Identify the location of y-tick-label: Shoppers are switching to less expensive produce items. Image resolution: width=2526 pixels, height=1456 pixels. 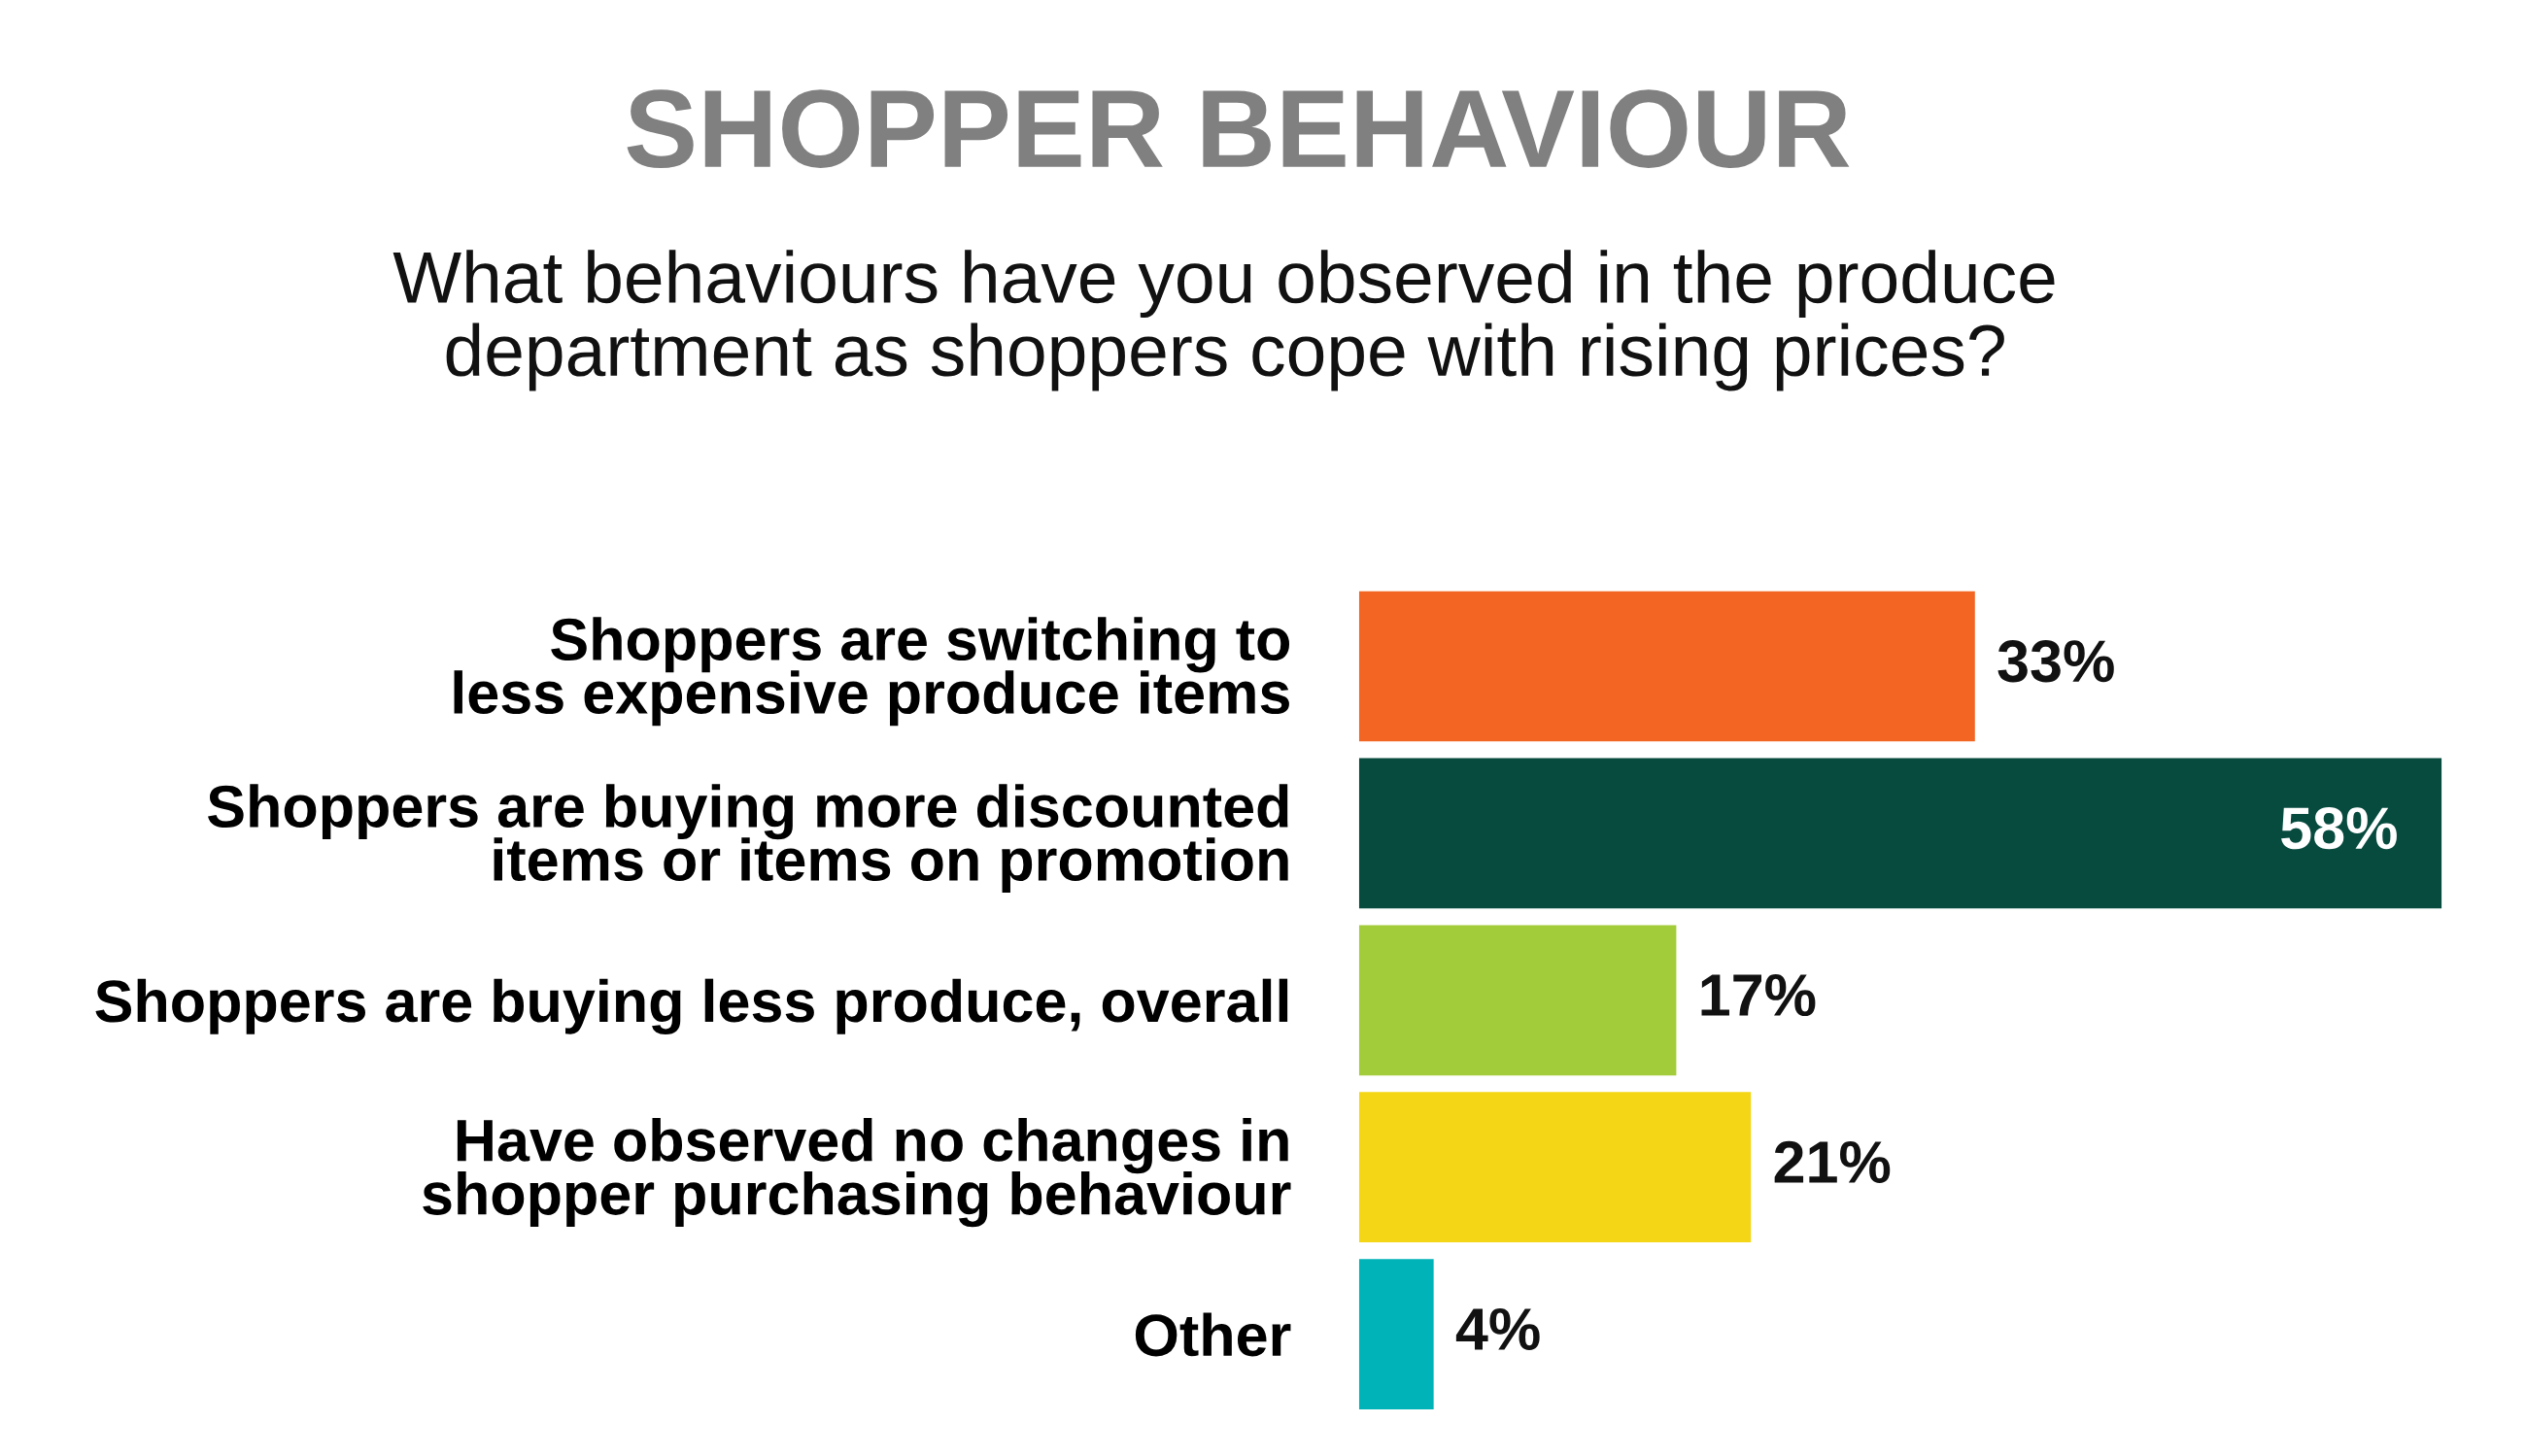
(872, 672).